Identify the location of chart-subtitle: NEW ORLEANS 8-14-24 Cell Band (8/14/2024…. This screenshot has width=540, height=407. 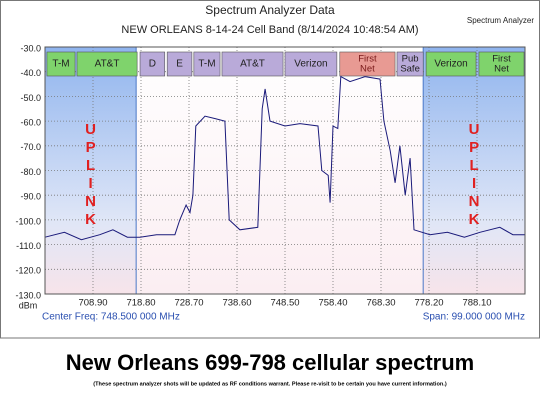
(269, 30).